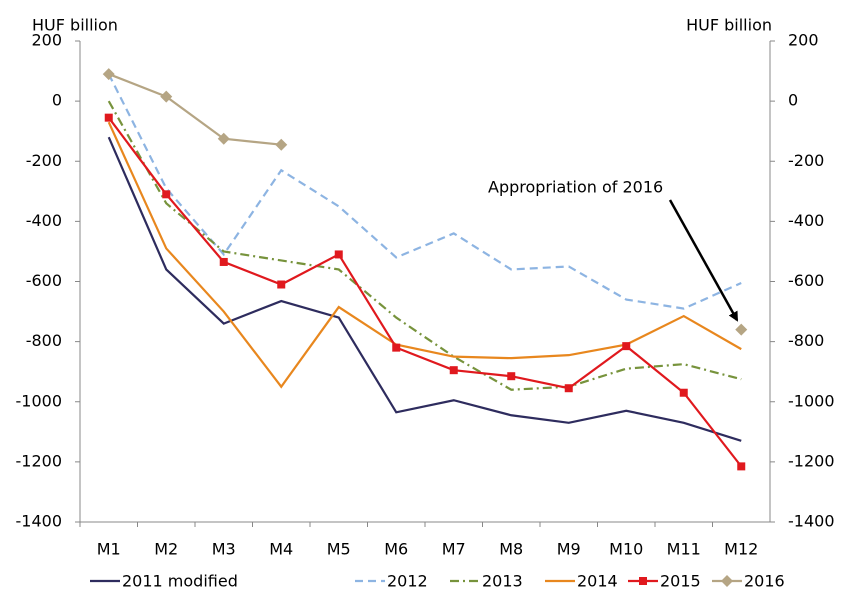  I want to click on annotation-arrow, so click(703, 260).